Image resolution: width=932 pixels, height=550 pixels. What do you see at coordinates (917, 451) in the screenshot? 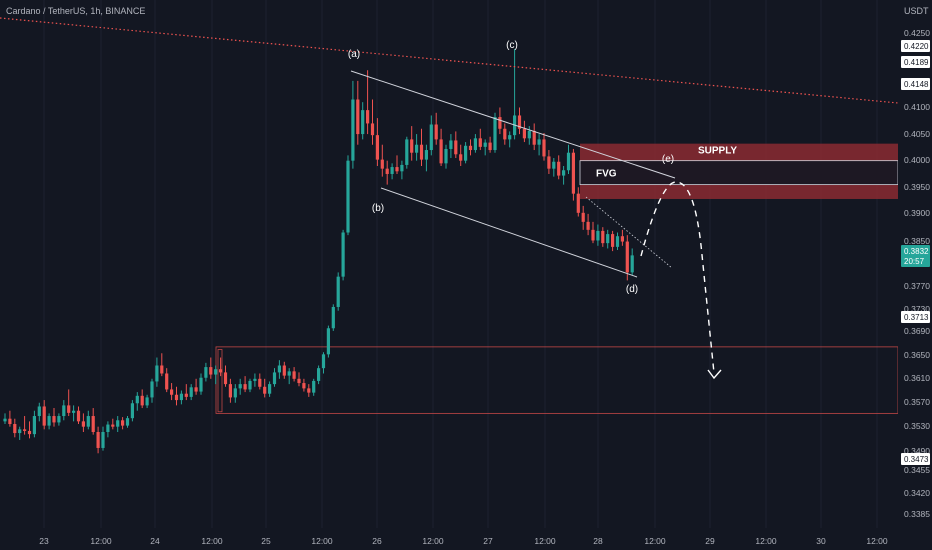
I see `y-tick-label: 0.3490` at bounding box center [917, 451].